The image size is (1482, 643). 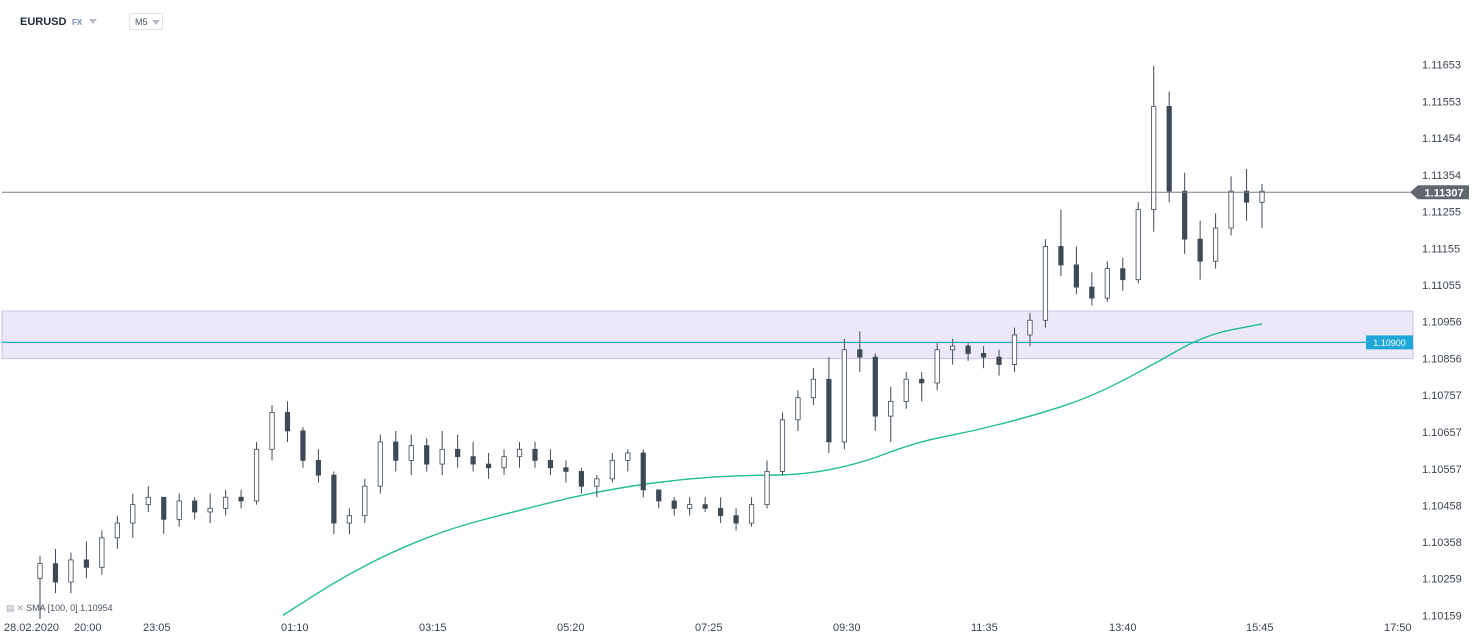 What do you see at coordinates (59, 608) in the screenshot?
I see `indicator-legend: ▤ ✕ SMA [100, 0] 1.10954` at bounding box center [59, 608].